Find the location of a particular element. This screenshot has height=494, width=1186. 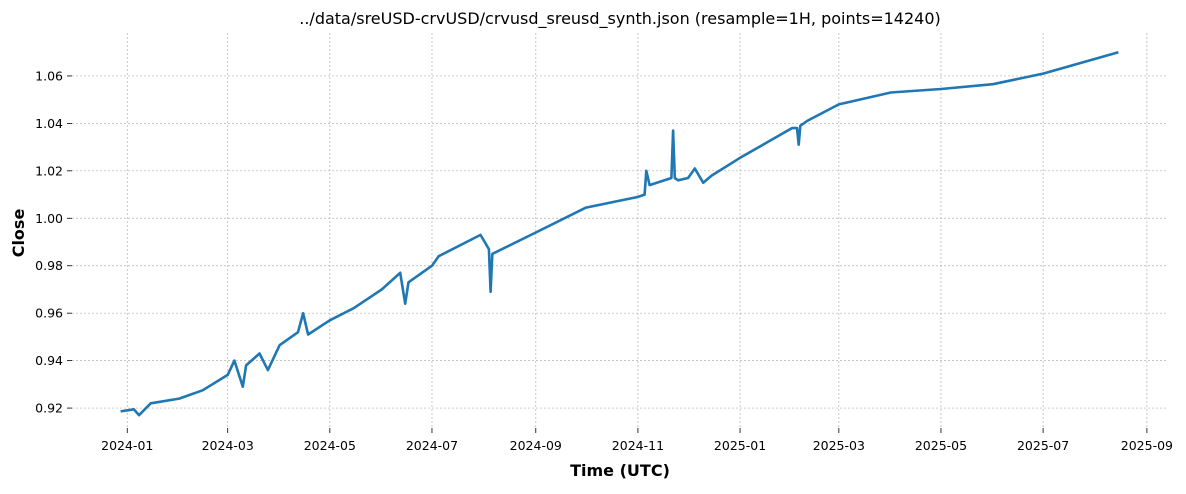

y-tick-label: 0.98 is located at coordinates (49, 265).